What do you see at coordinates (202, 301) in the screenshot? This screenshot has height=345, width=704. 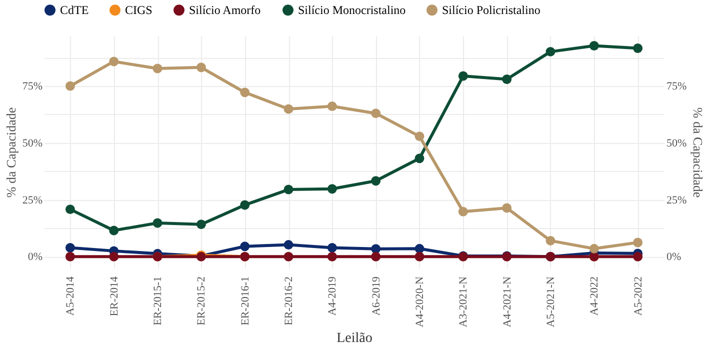 I see `x-tick-label: ER-2015-2` at bounding box center [202, 301].